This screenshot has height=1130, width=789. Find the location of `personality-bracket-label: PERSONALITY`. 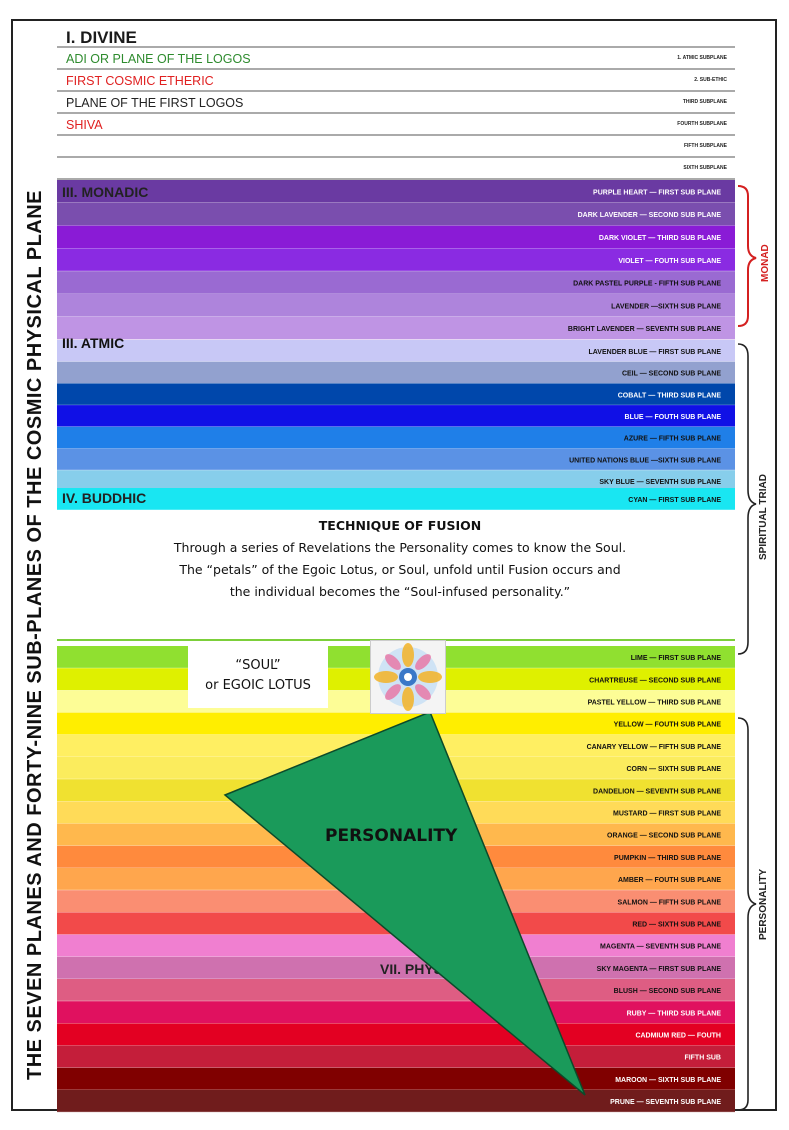

personality-bracket-label: PERSONALITY is located at coordinates (763, 904).